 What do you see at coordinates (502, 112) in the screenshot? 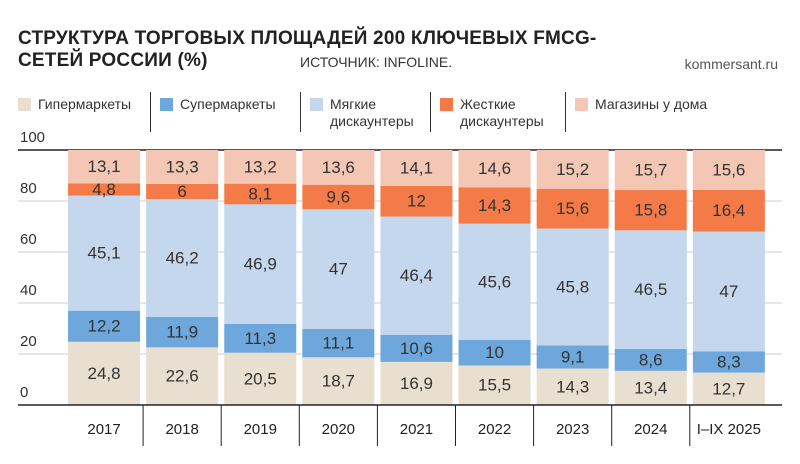
I see `legend-label: Жесткие дискаунтеры` at bounding box center [502, 112].